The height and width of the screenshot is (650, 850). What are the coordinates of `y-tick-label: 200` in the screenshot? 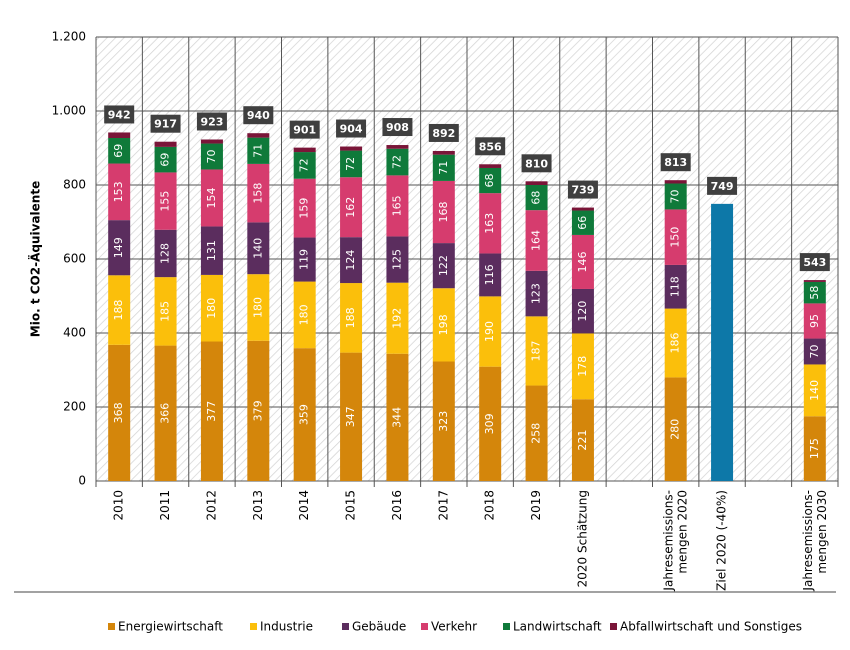 It's located at (74, 407).